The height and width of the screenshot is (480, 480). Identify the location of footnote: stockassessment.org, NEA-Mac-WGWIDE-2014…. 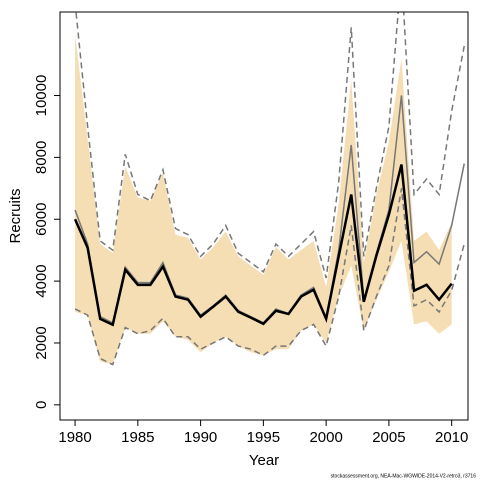
(404, 476).